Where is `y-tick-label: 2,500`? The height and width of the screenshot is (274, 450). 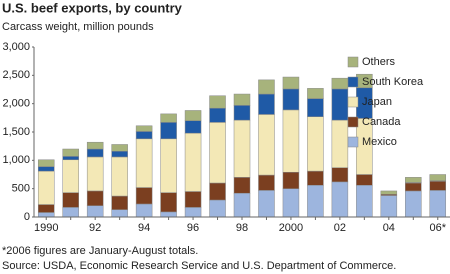
y-tick-label: 2,500 is located at coordinates (16, 75).